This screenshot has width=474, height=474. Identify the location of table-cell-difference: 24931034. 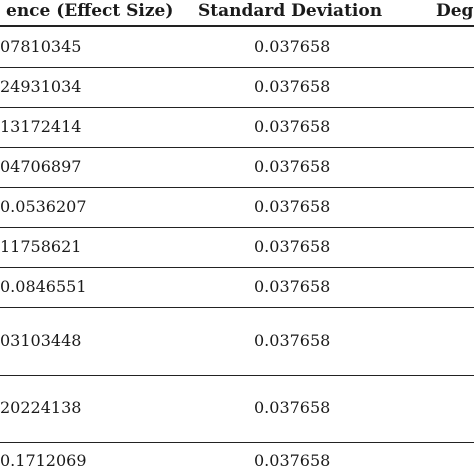
(41, 86).